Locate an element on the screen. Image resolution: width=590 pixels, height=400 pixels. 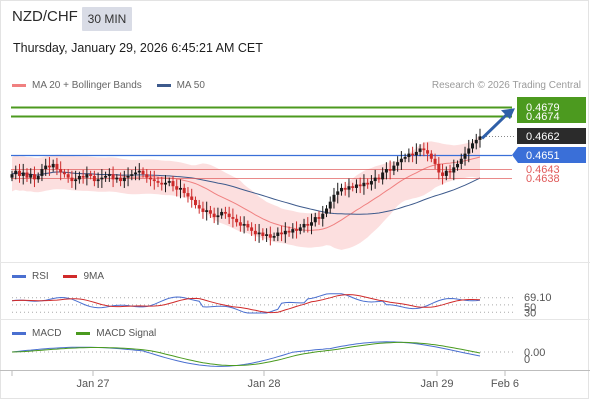
timeframe-button: 30 MIN is located at coordinates (107, 19).